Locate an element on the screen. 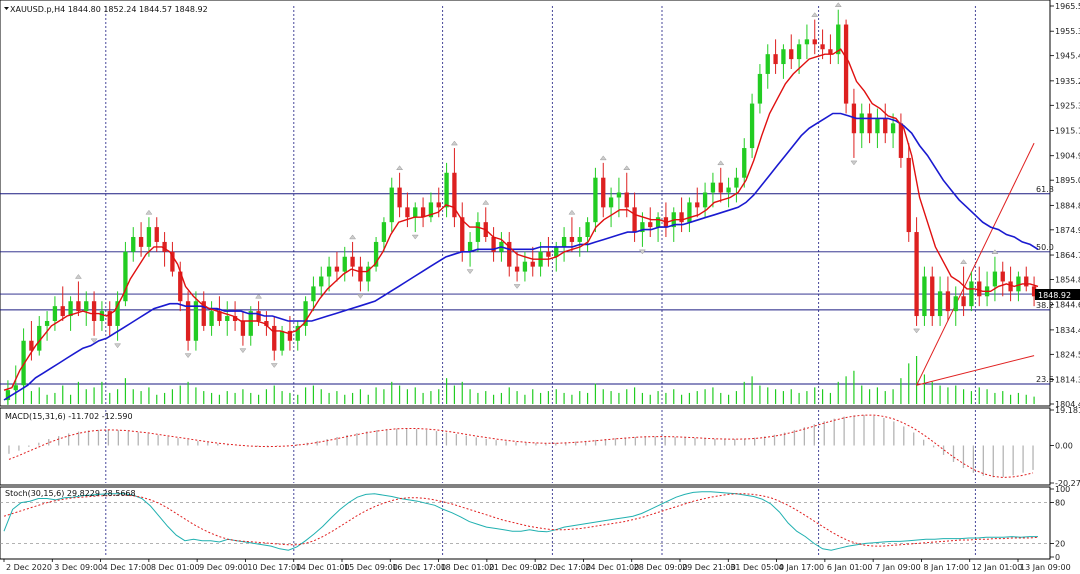  chart-title-arrow-icon is located at coordinates (6, 8).